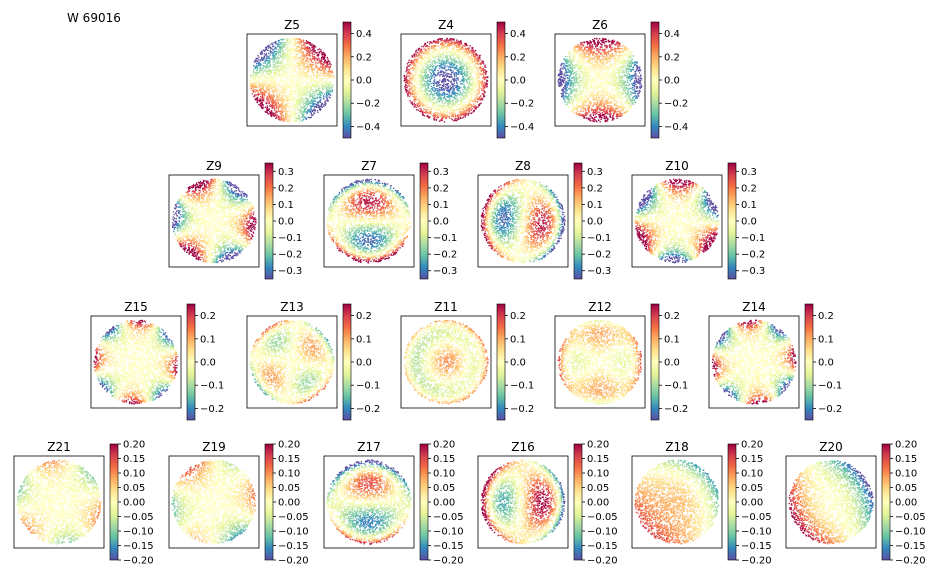 This screenshot has height=576, width=936. I want to click on panel-z4: Z4 0.4 0.2 0.0 −0.2 −0.4, so click(467, 78).